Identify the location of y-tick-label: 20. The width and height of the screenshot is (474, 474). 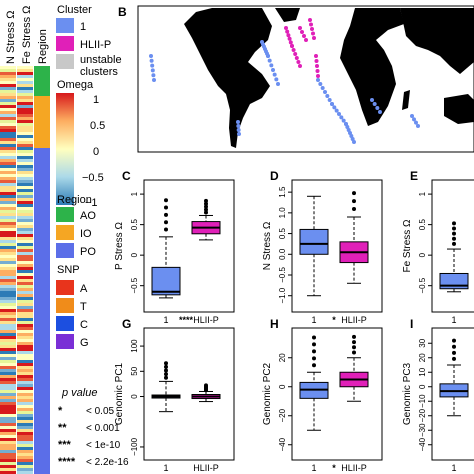
(282, 357).